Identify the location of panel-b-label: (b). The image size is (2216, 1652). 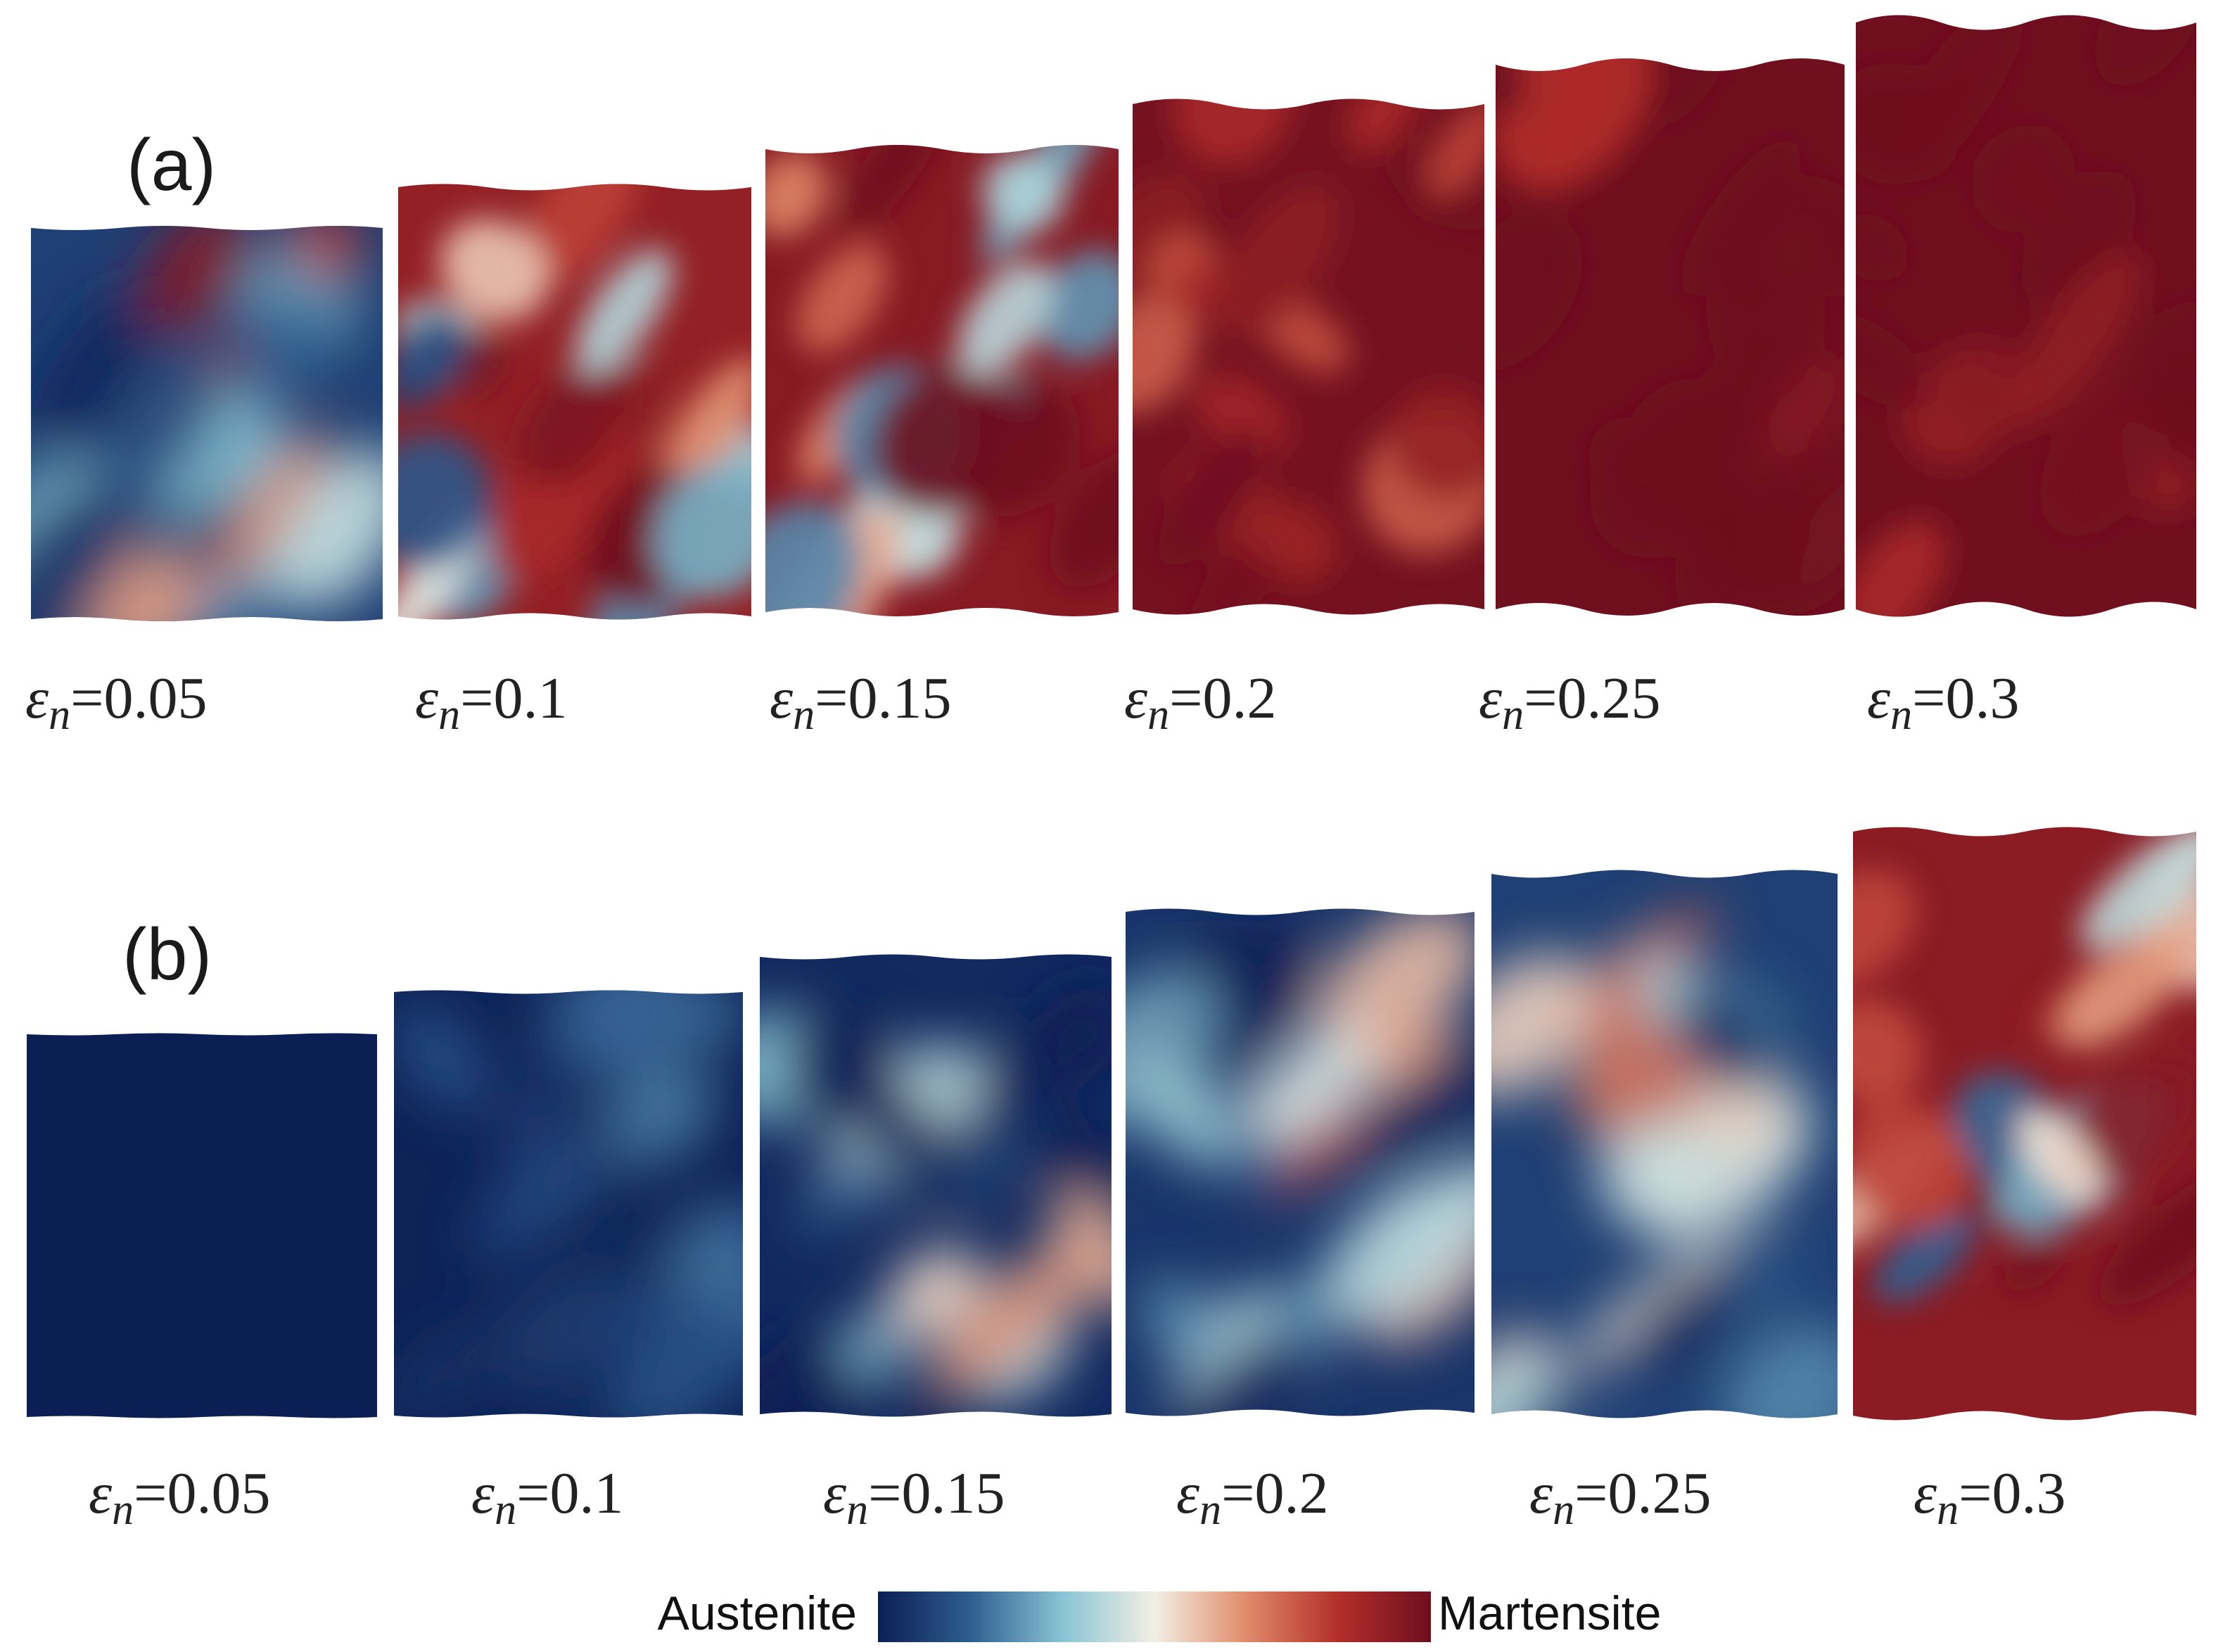
(167, 955).